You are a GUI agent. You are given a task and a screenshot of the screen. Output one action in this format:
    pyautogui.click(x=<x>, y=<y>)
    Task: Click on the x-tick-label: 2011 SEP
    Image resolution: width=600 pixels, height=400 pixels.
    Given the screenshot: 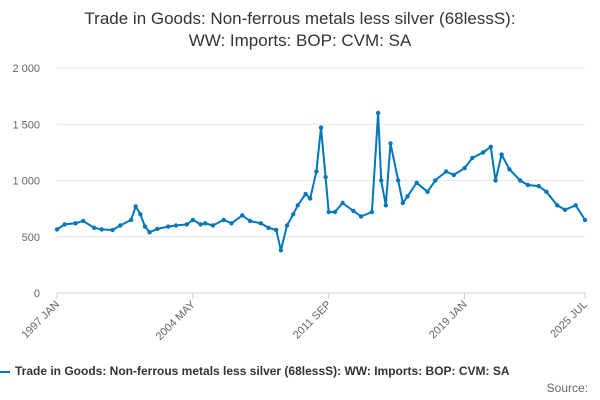 What is the action you would take?
    pyautogui.click(x=312, y=320)
    